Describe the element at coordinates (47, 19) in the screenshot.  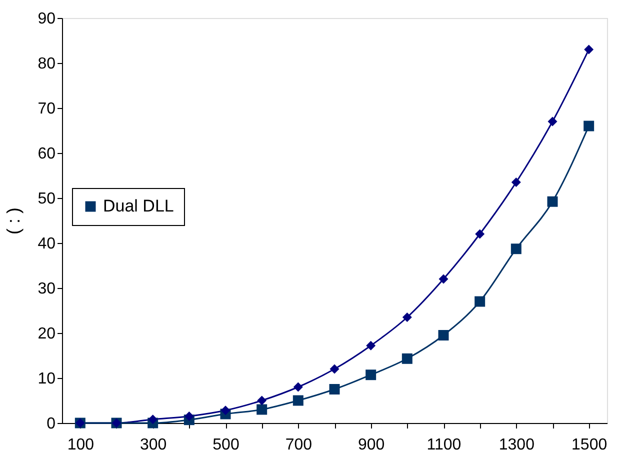
I see `y-tick-label: 90` at that location.